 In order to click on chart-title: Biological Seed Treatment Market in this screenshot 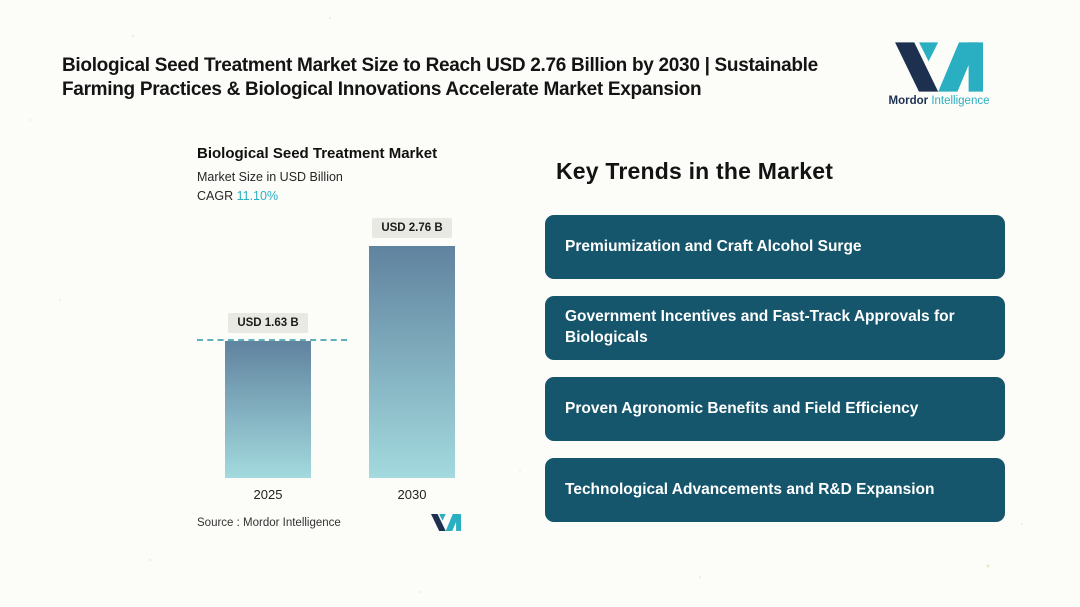, I will do `click(317, 153)`.